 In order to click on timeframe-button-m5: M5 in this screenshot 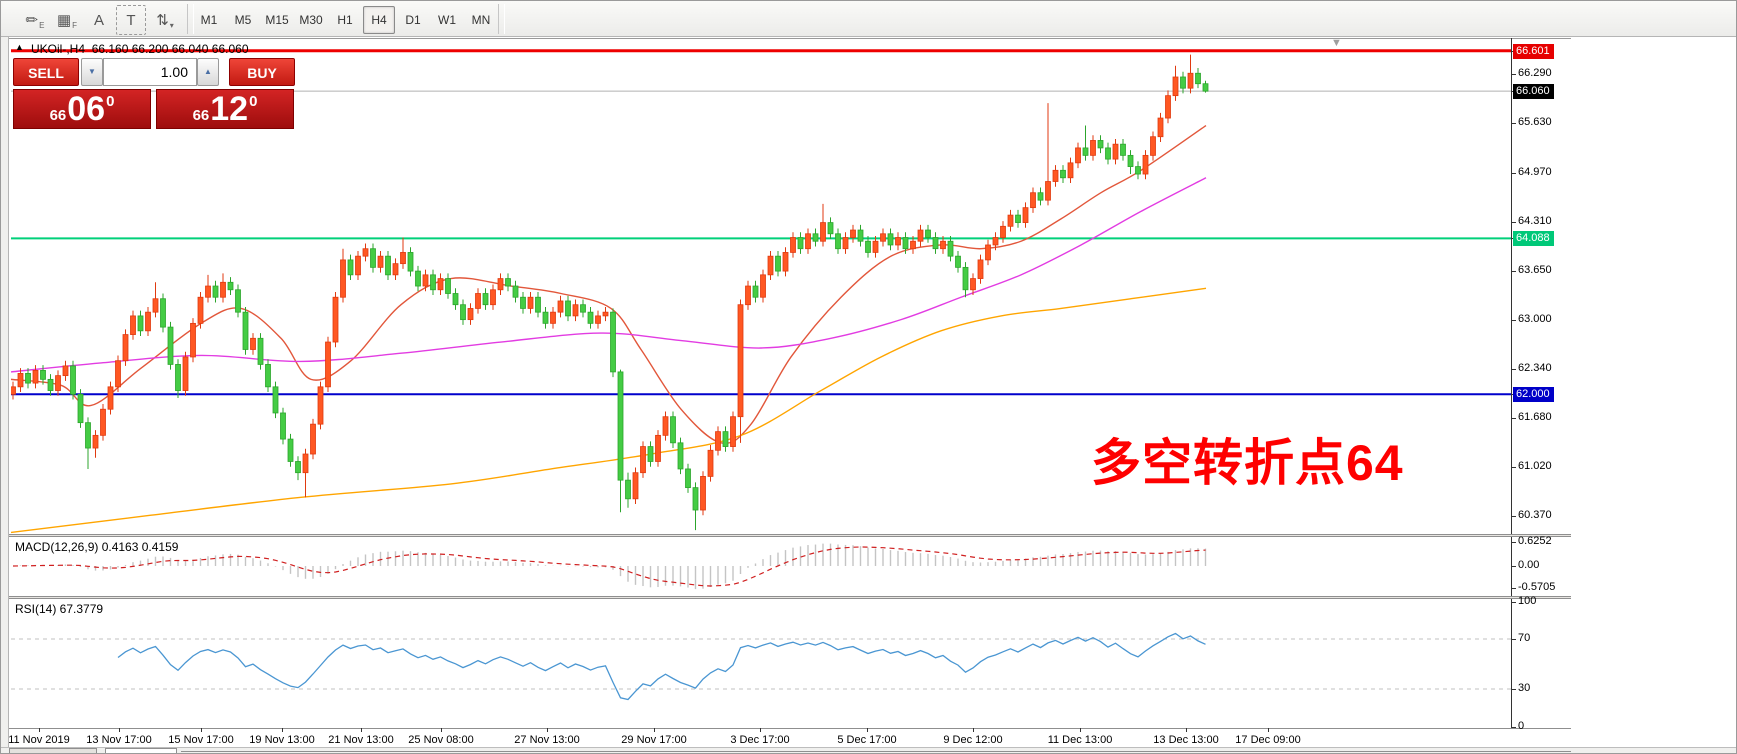, I will do `click(243, 20)`.